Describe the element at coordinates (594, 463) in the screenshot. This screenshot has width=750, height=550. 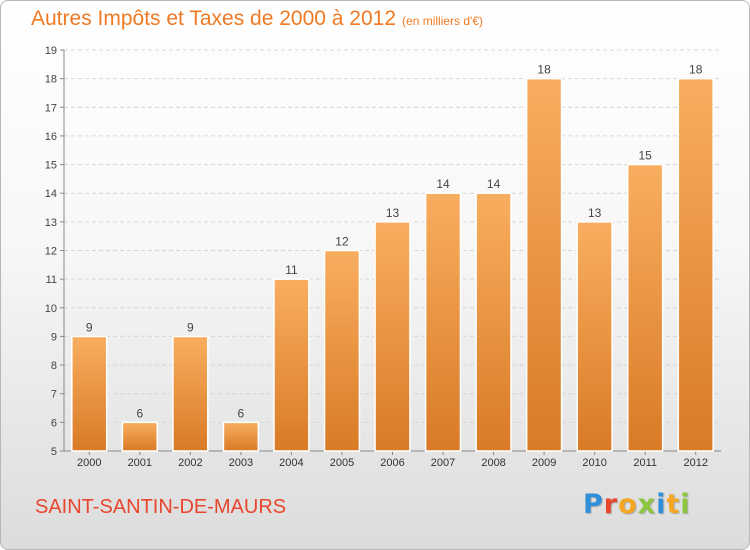
I see `x-tick-label: 2010` at that location.